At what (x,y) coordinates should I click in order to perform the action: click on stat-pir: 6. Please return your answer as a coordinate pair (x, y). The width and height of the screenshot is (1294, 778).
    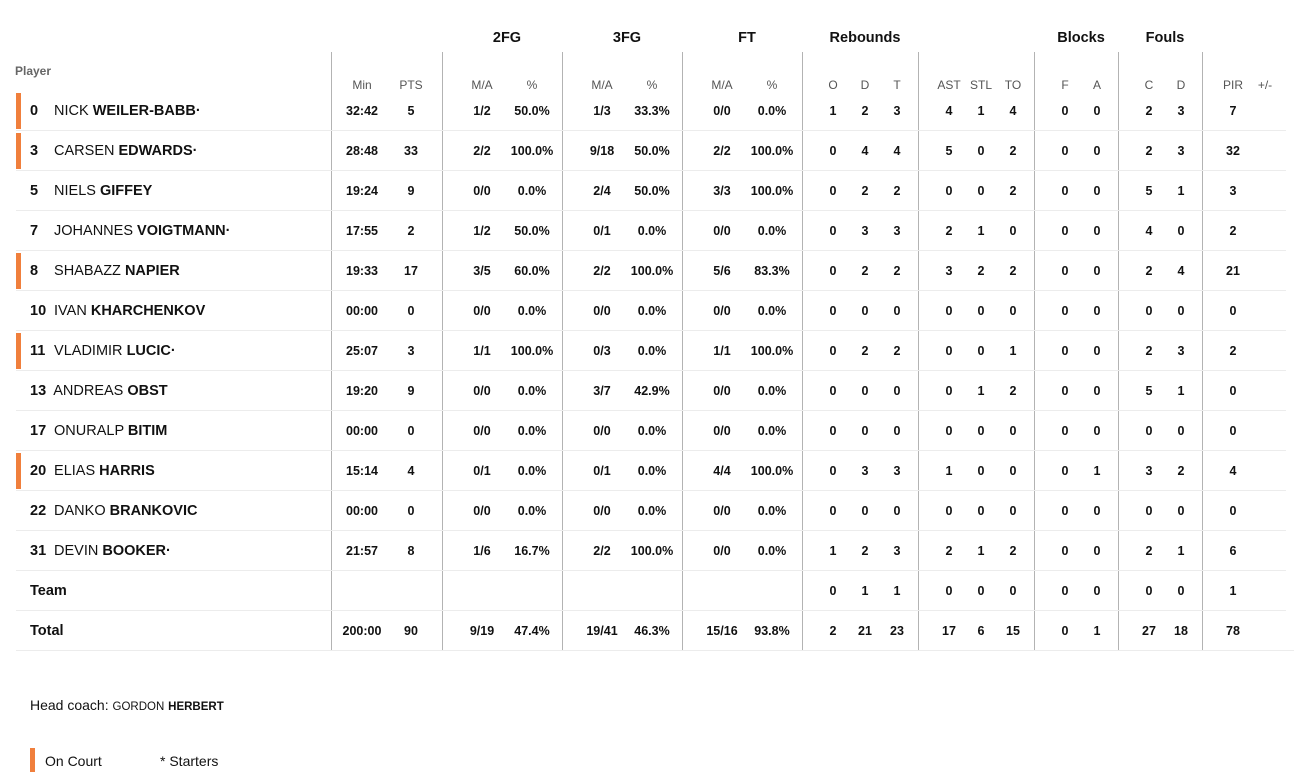
    Looking at the image, I should click on (1233, 551).